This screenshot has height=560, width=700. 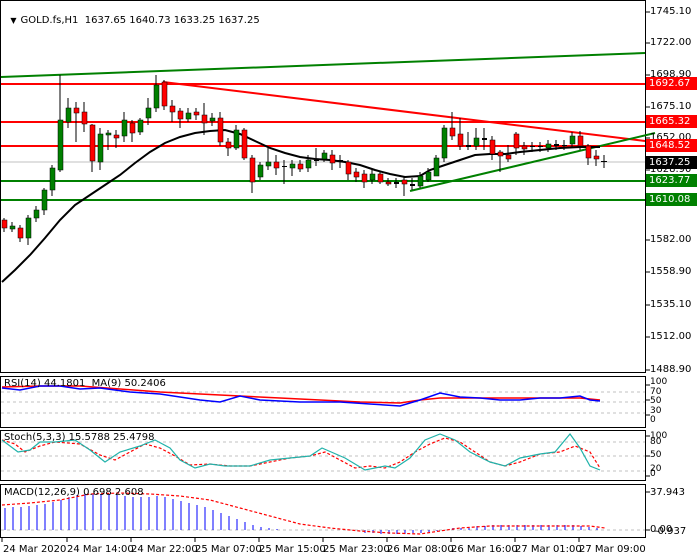 I want to click on stoch-panel, so click(x=325, y=455).